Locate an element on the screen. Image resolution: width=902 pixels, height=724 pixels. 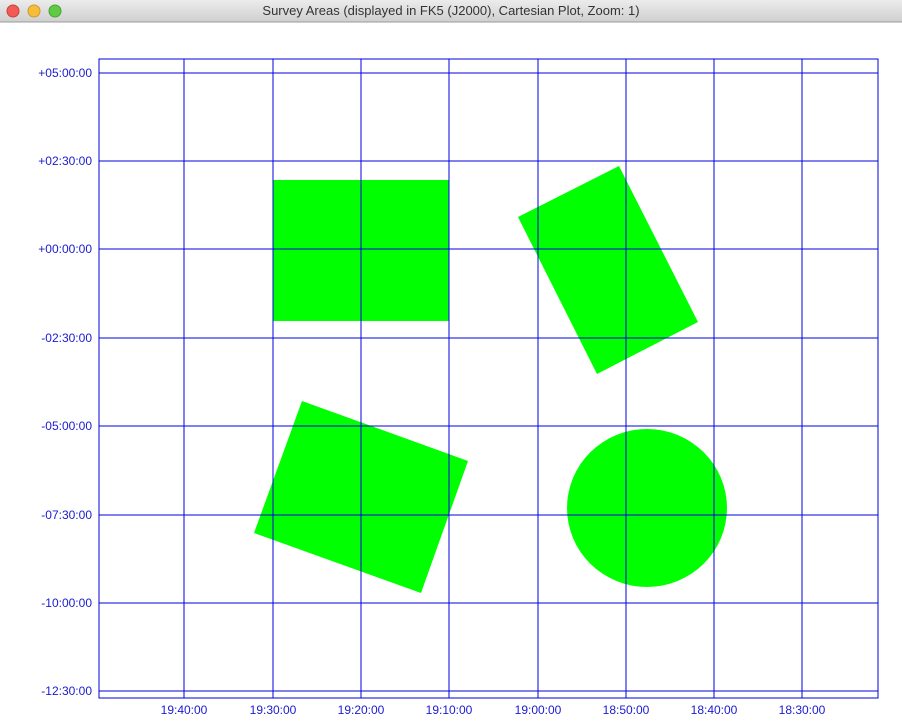
x-tick-label: 18:50:00 is located at coordinates (626, 710).